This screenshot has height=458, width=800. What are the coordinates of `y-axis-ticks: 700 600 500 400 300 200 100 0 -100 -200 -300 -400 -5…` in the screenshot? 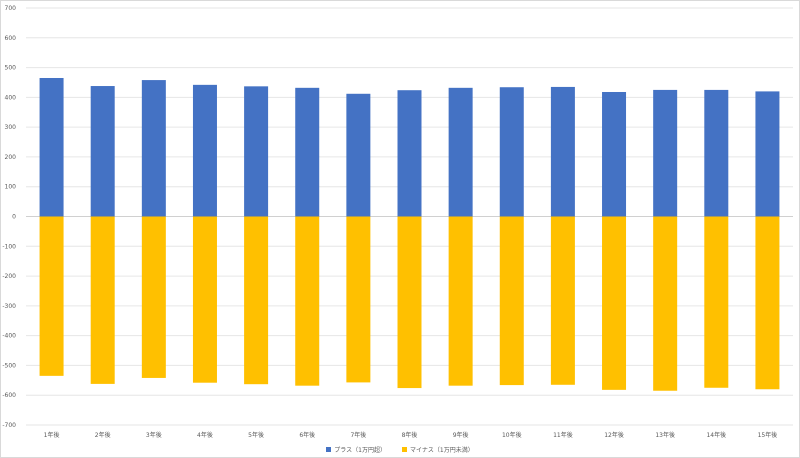 It's located at (9, 217).